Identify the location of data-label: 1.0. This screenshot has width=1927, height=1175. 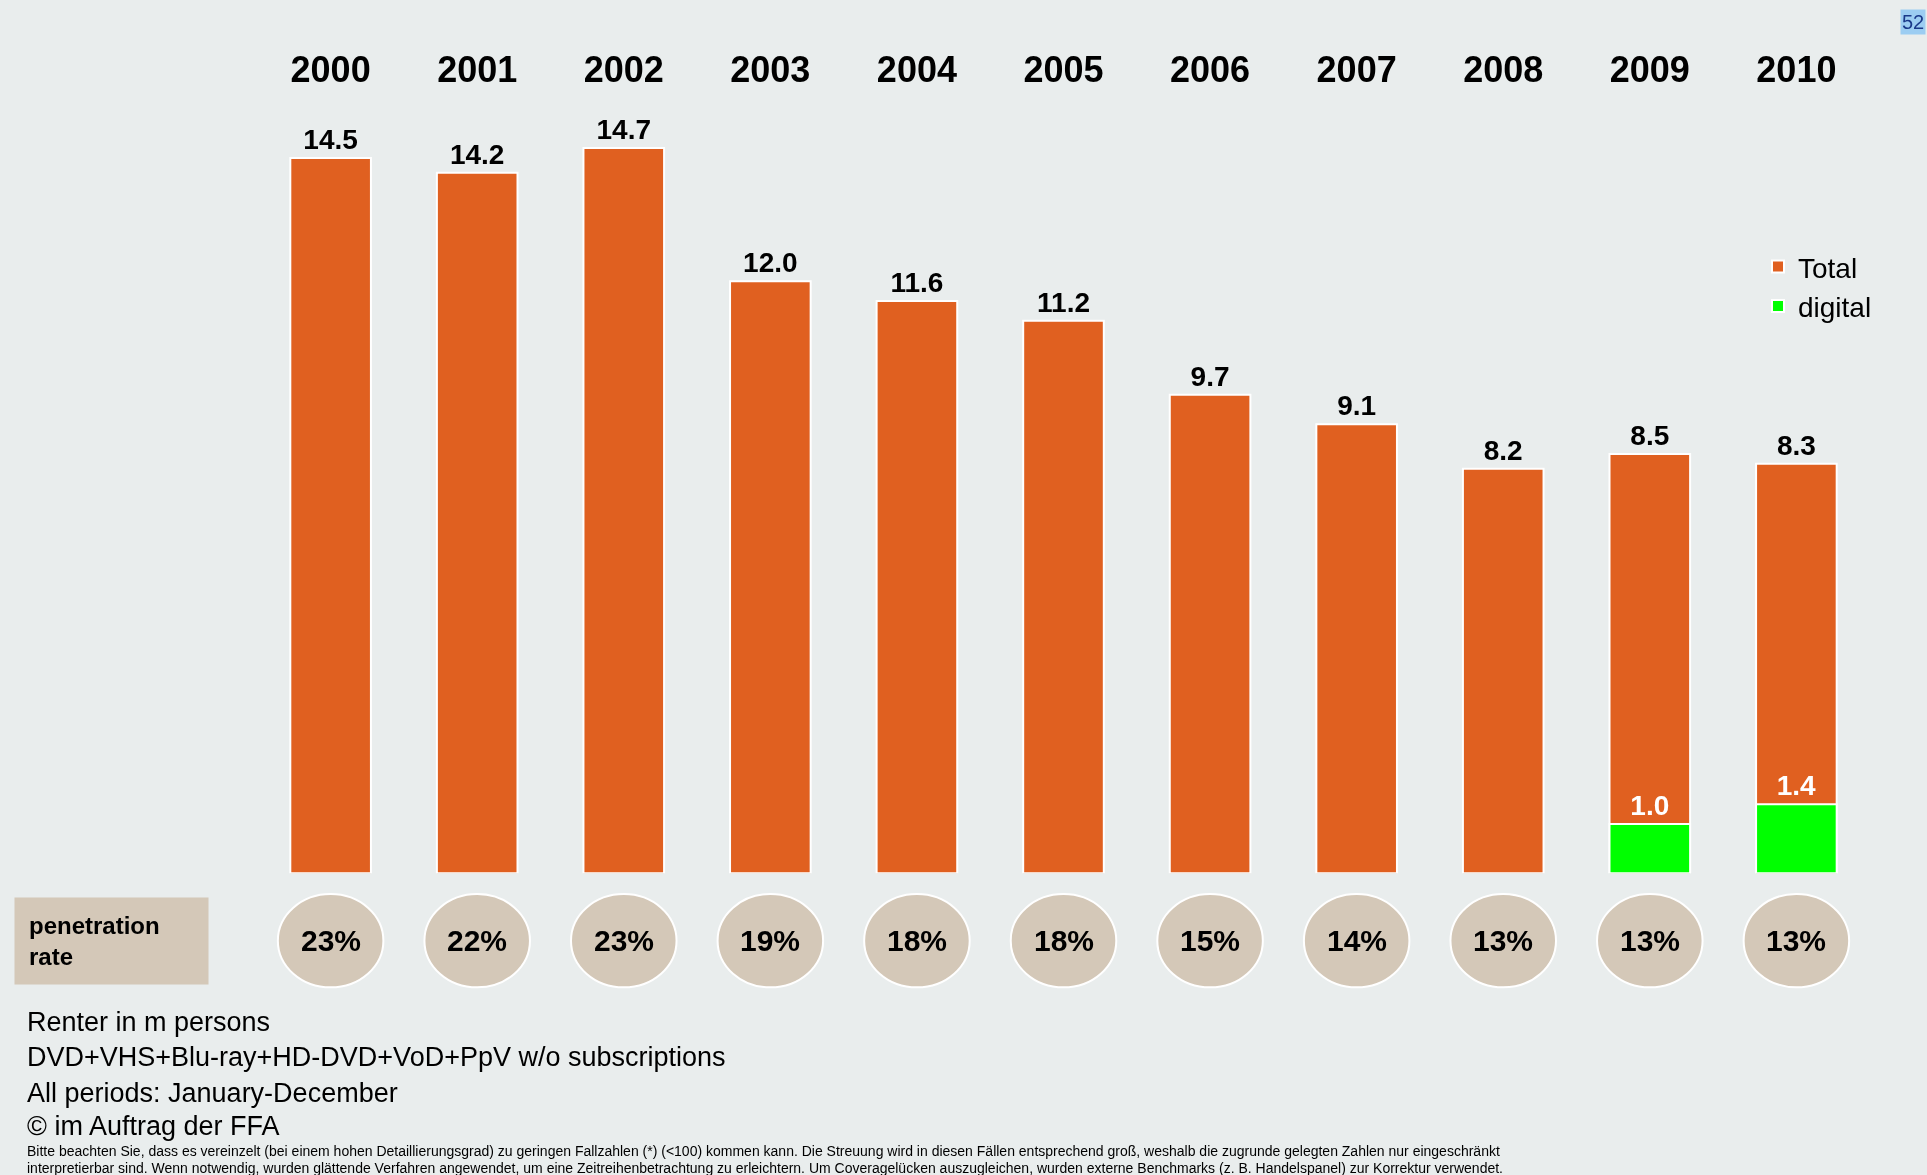
(1650, 806).